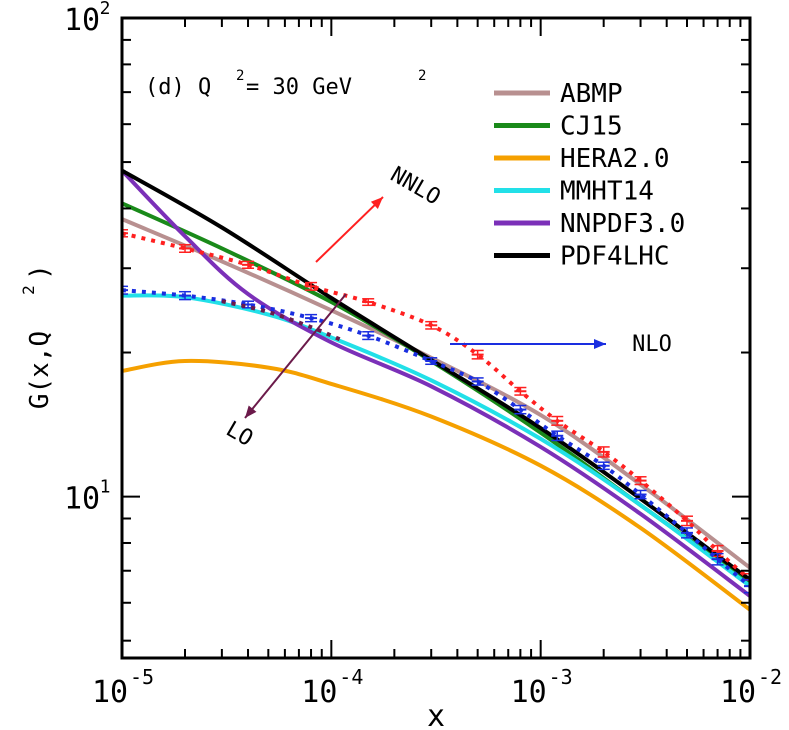 This screenshot has width=789, height=730. What do you see at coordinates (561, 677) in the screenshot?
I see `x-tick-label-exponent: -3` at bounding box center [561, 677].